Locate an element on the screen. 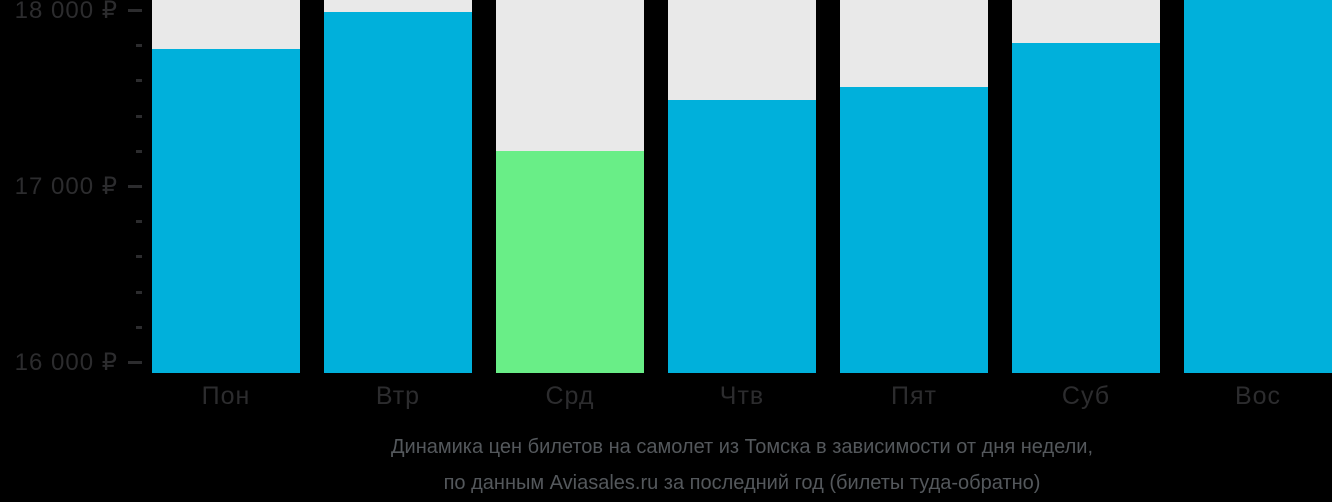 The height and width of the screenshot is (502, 1332). y-tick-label: 17 000 ₽ is located at coordinates (66, 186).